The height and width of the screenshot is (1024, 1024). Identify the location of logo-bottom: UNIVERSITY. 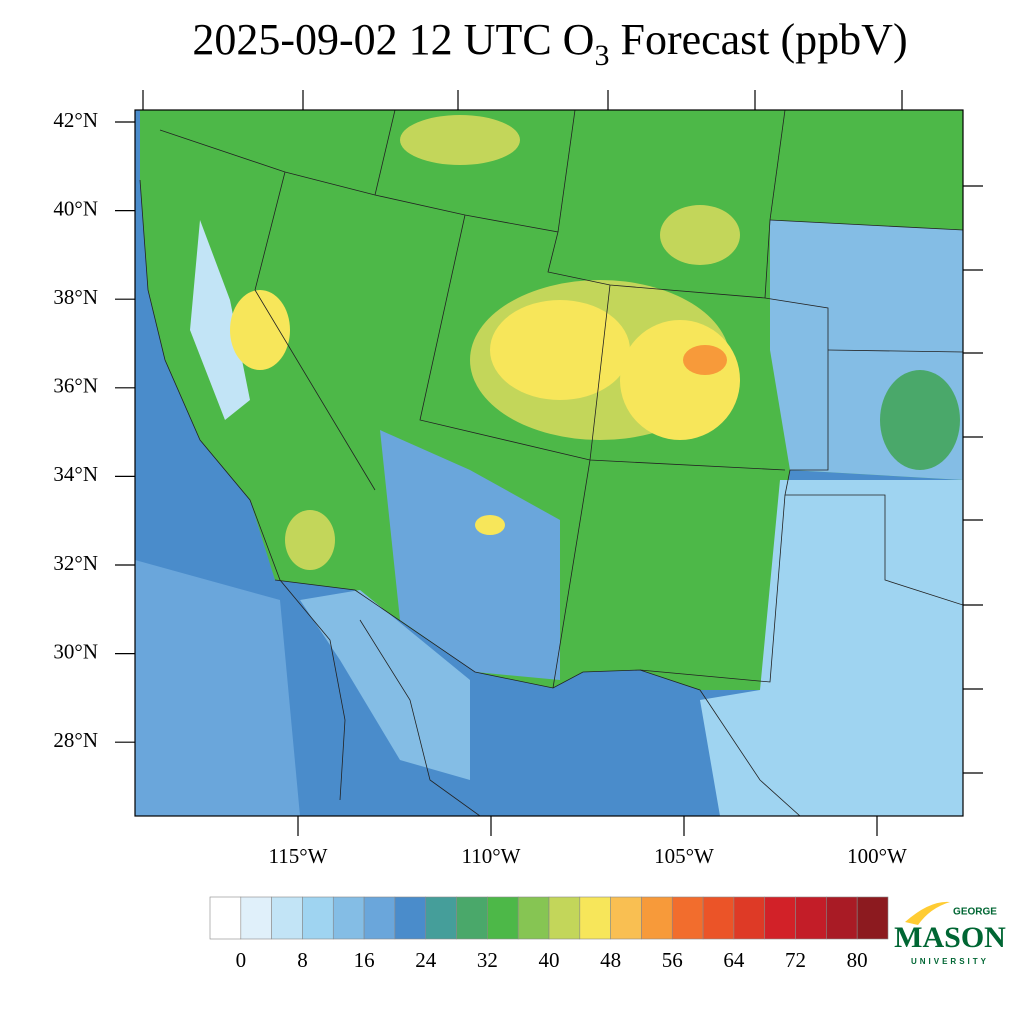
(950, 961).